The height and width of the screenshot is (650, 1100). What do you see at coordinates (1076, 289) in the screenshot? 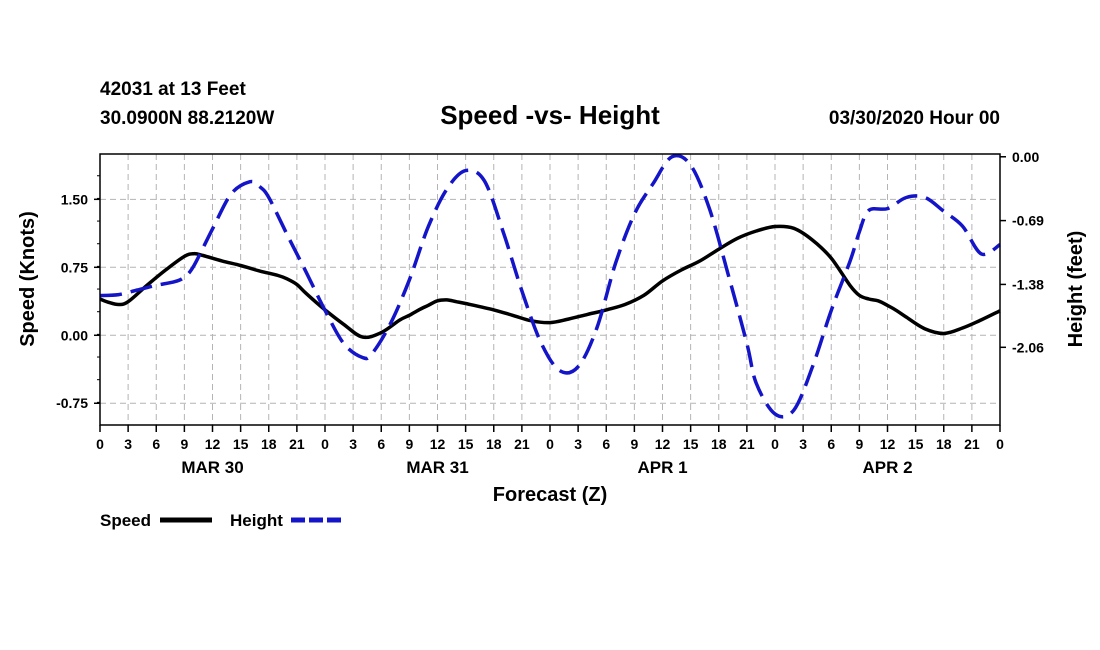
I see `right-axis-label: Height (feet)` at bounding box center [1076, 289].